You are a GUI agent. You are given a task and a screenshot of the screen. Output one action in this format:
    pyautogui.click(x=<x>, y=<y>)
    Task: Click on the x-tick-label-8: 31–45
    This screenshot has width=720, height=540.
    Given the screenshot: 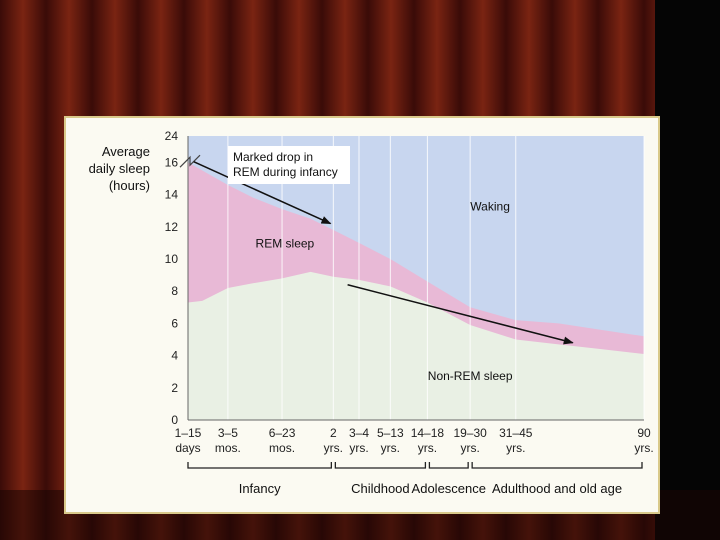 What is the action you would take?
    pyautogui.click(x=516, y=433)
    